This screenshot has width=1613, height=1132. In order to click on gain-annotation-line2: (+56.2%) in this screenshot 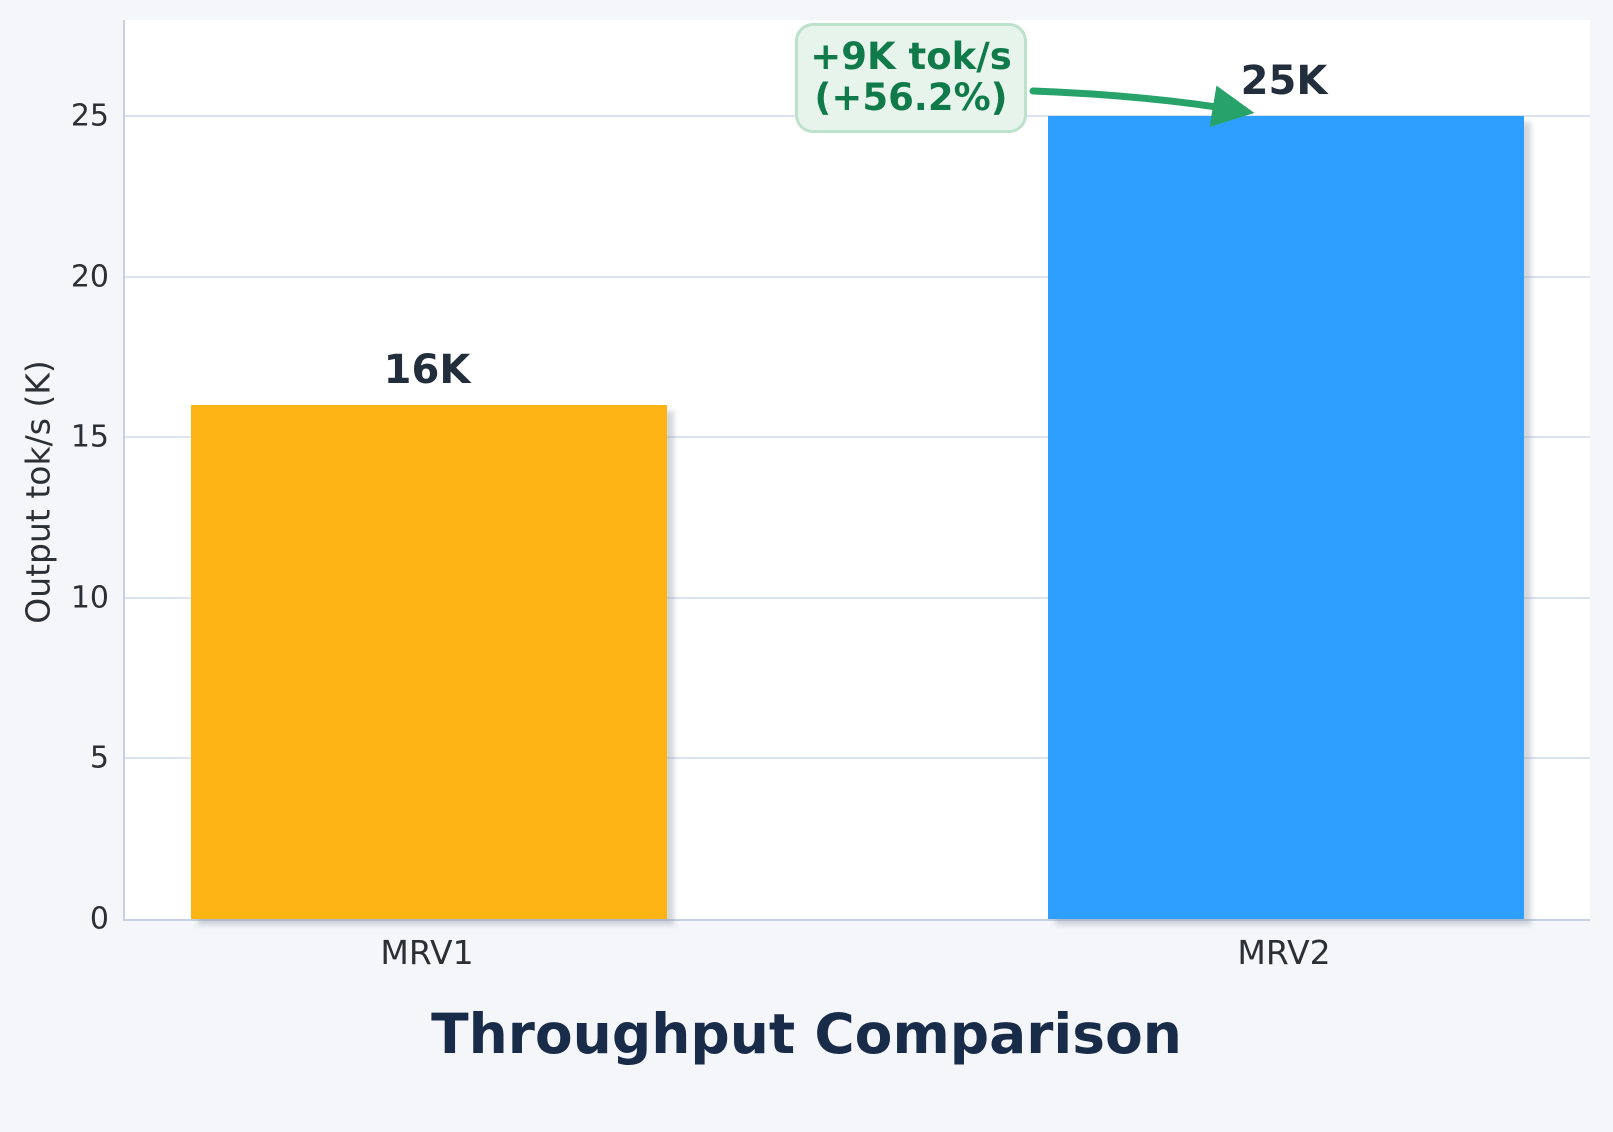, I will do `click(911, 97)`.